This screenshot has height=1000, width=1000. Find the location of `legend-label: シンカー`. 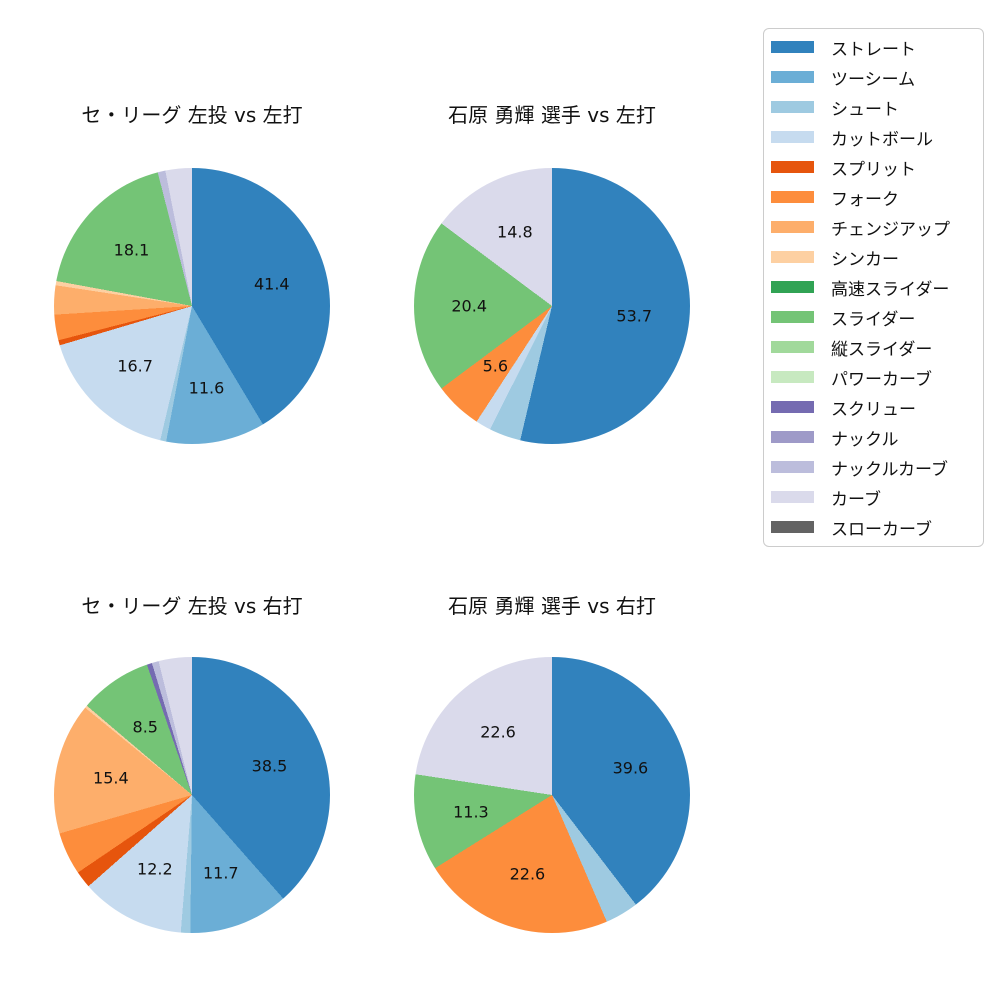

legend-label: シンカー is located at coordinates (865, 259).